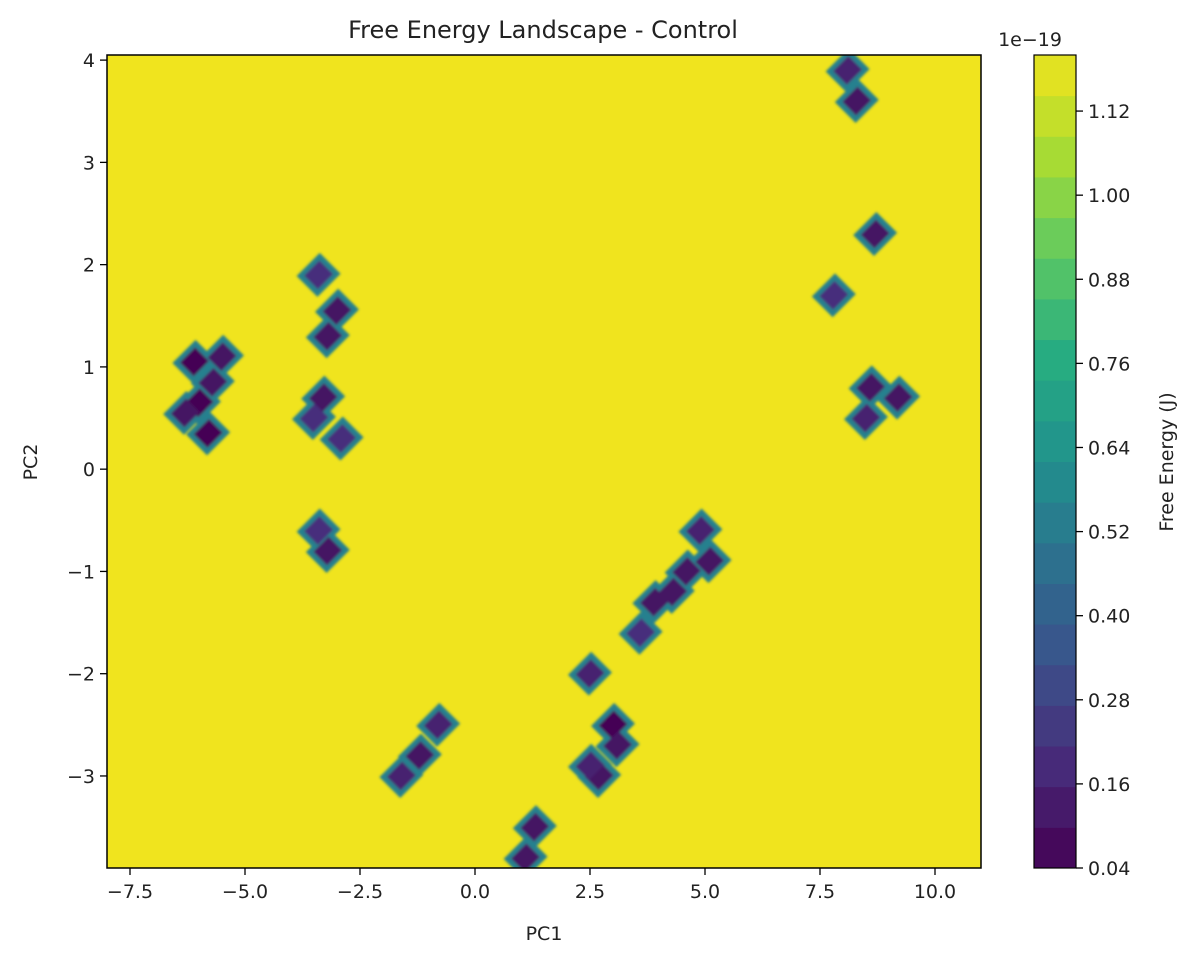 This screenshot has height=963, width=1200. I want to click on chart-title: Free Energy Landscape - Control, so click(543, 30).